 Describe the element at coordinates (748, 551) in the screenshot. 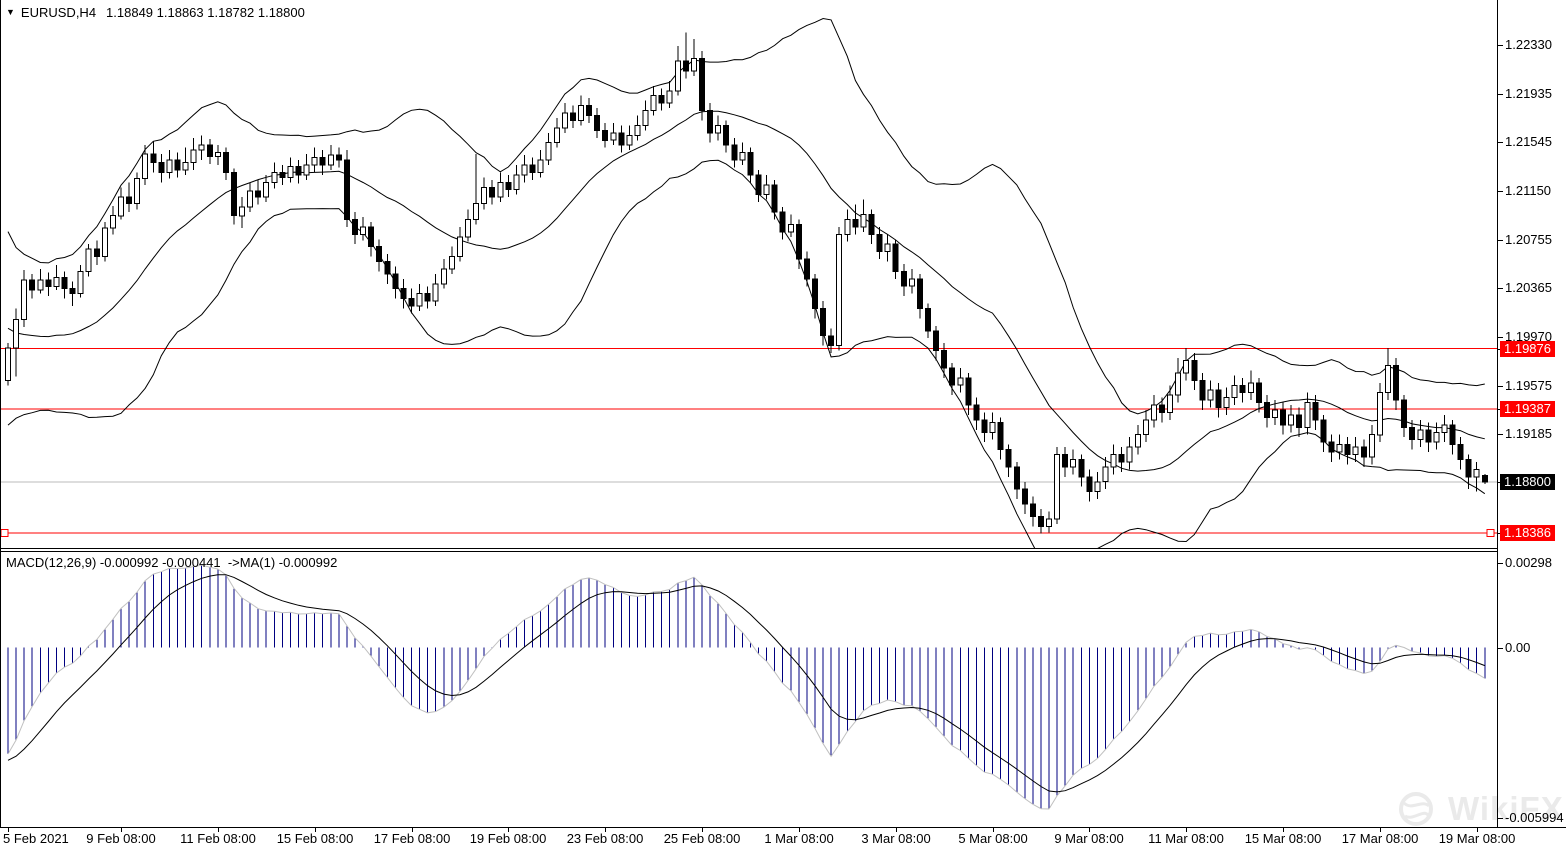

I see `pane-separator-bottom` at that location.